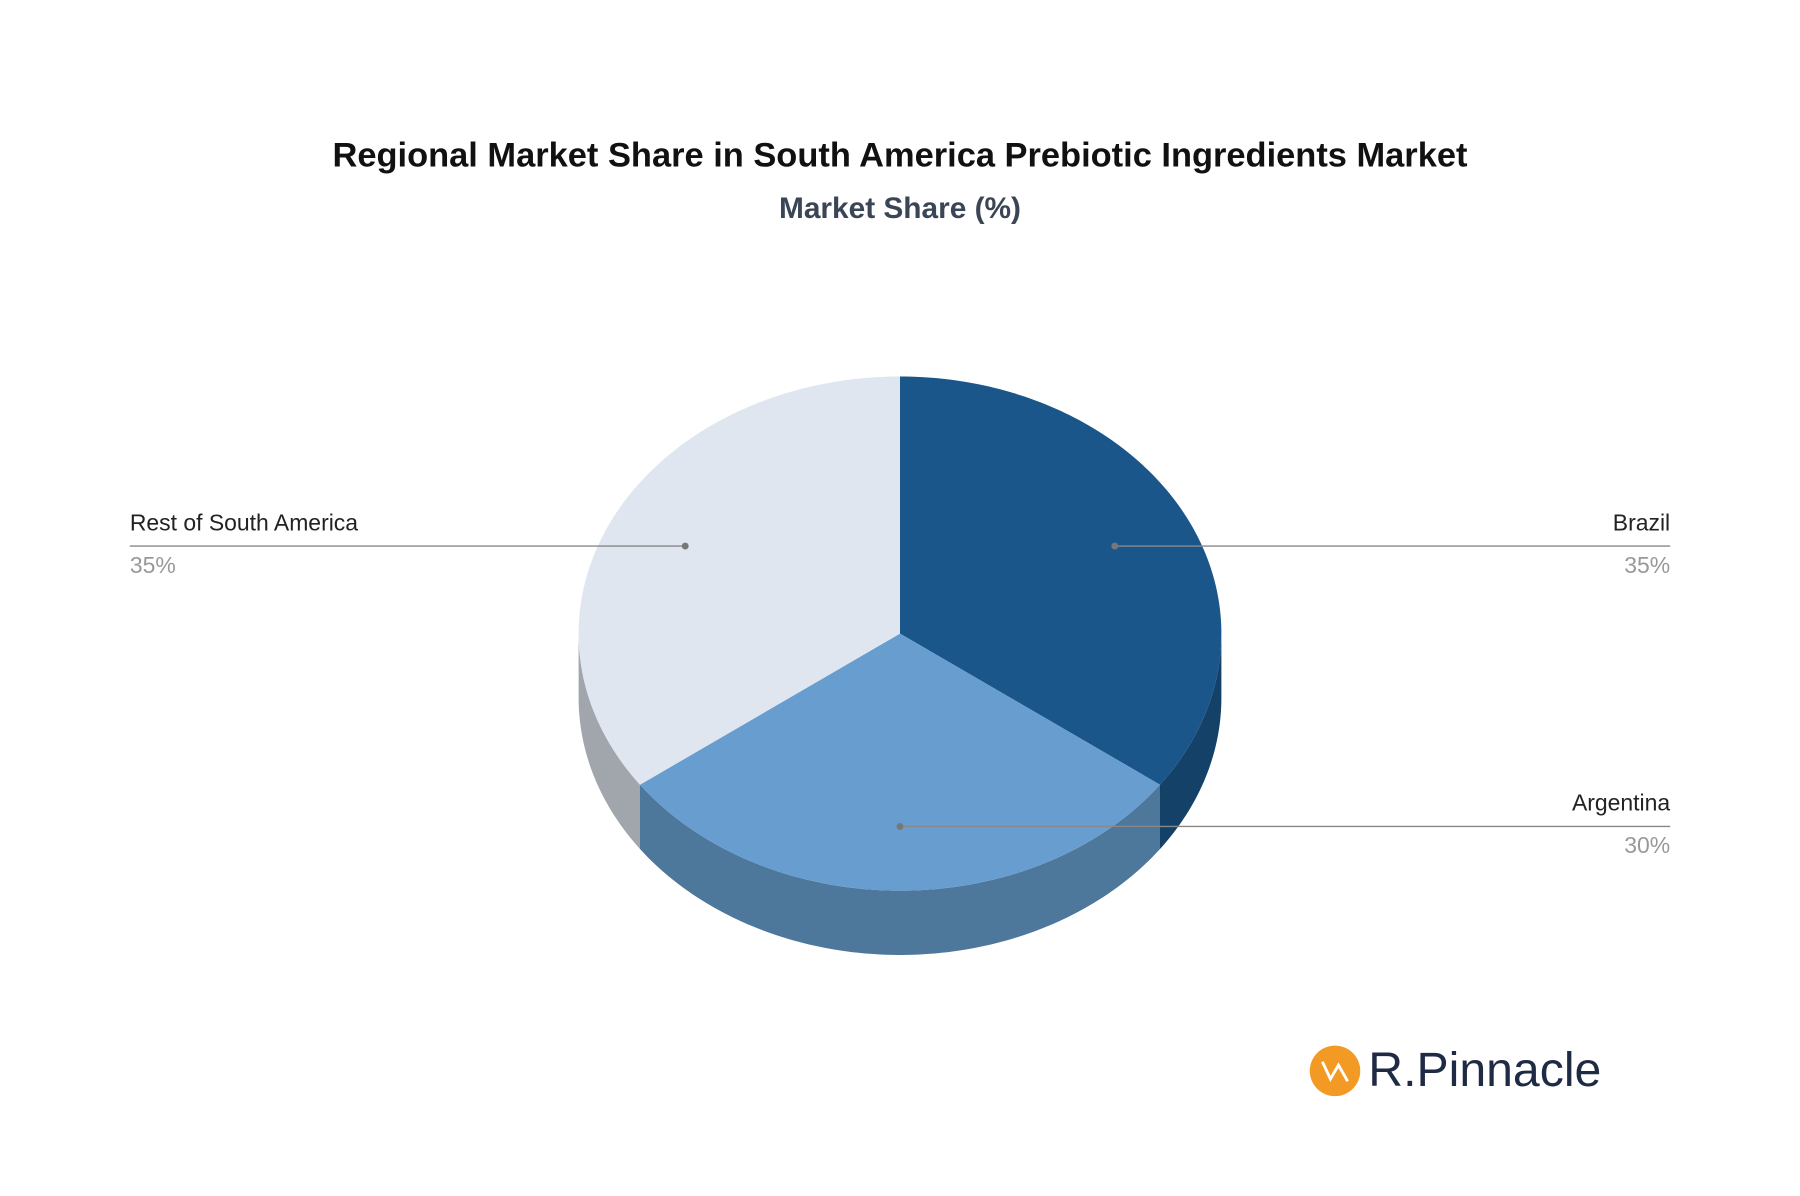  Describe the element at coordinates (1621, 803) in the screenshot. I see `slice-label: Argentina` at that location.